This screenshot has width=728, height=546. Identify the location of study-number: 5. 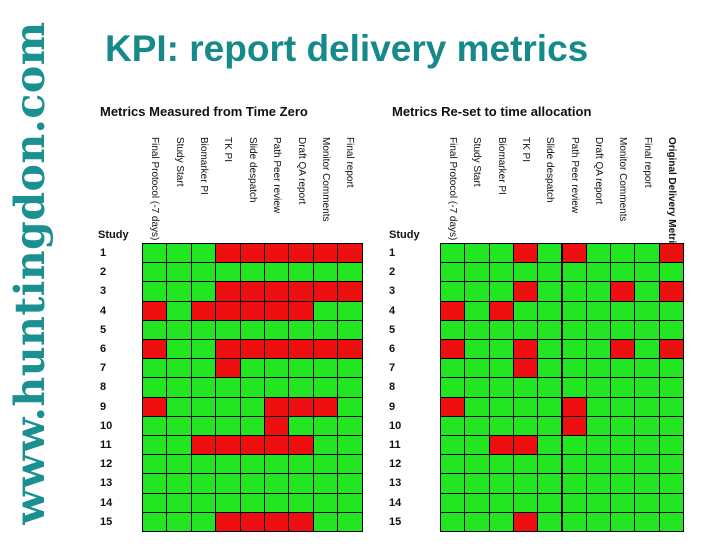
(103, 329).